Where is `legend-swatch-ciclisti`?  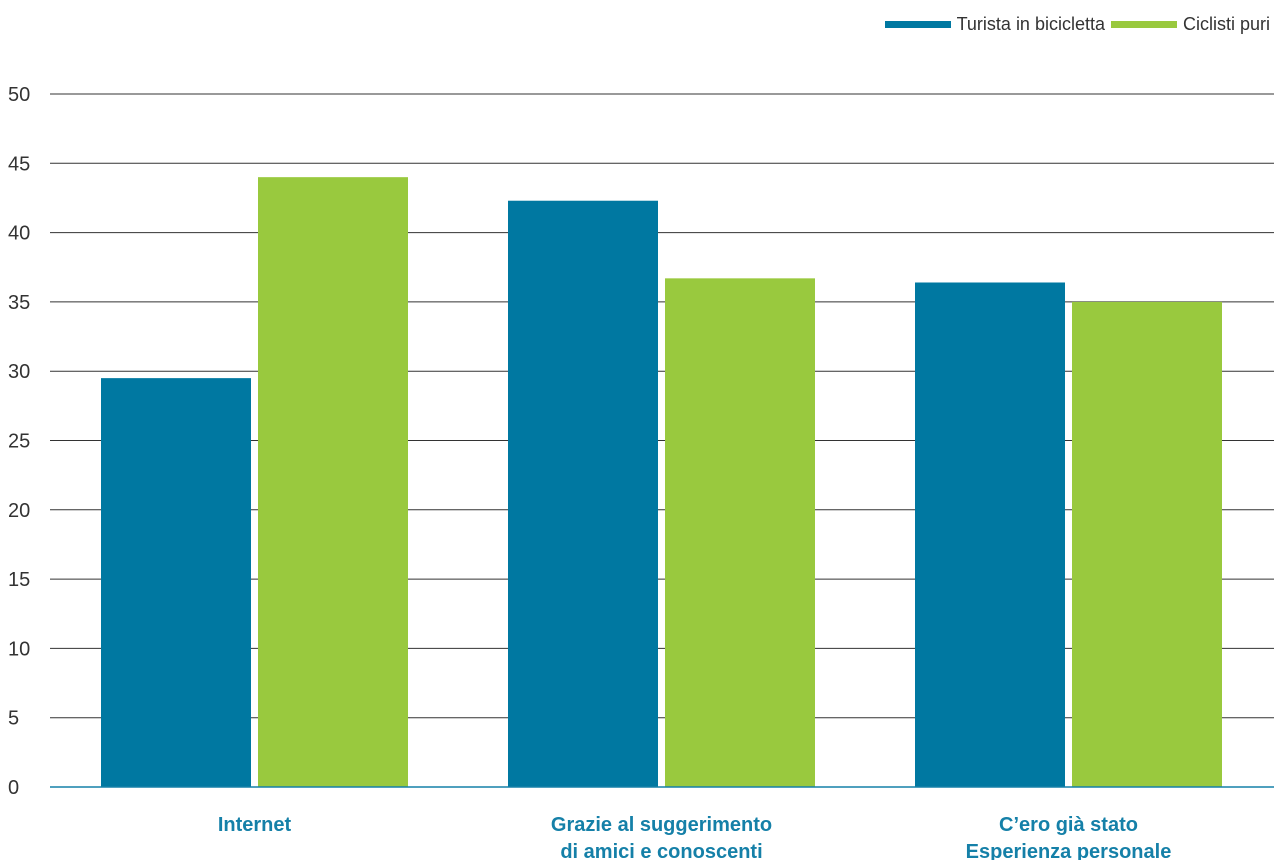
legend-swatch-ciclisti is located at coordinates (1143, 24).